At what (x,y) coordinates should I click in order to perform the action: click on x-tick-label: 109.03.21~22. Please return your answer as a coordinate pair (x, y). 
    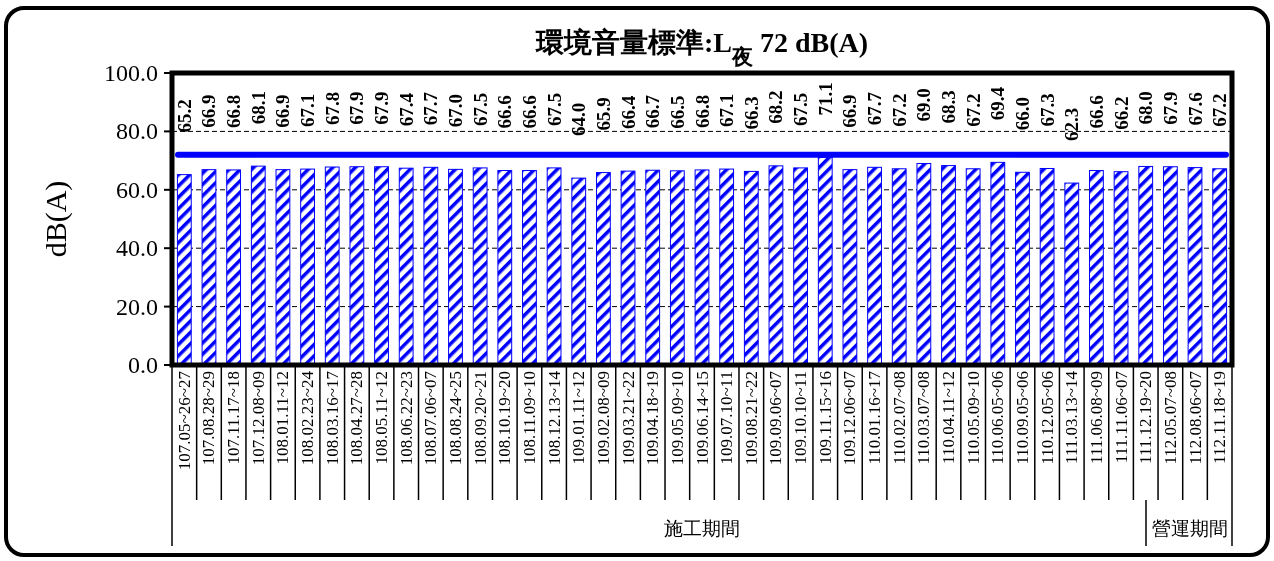
    Looking at the image, I should click on (628, 418).